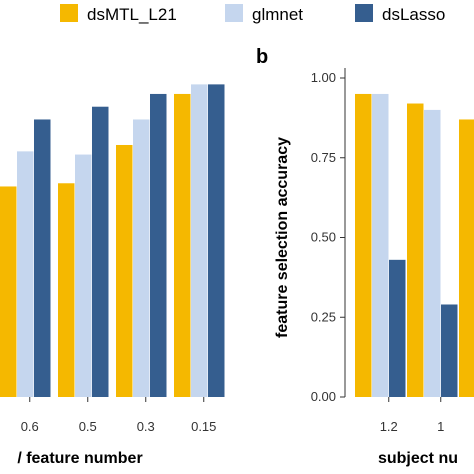 The image size is (474, 474). I want to click on legend: dsMTL_L21 glmnet dsLasso, so click(252, 14).